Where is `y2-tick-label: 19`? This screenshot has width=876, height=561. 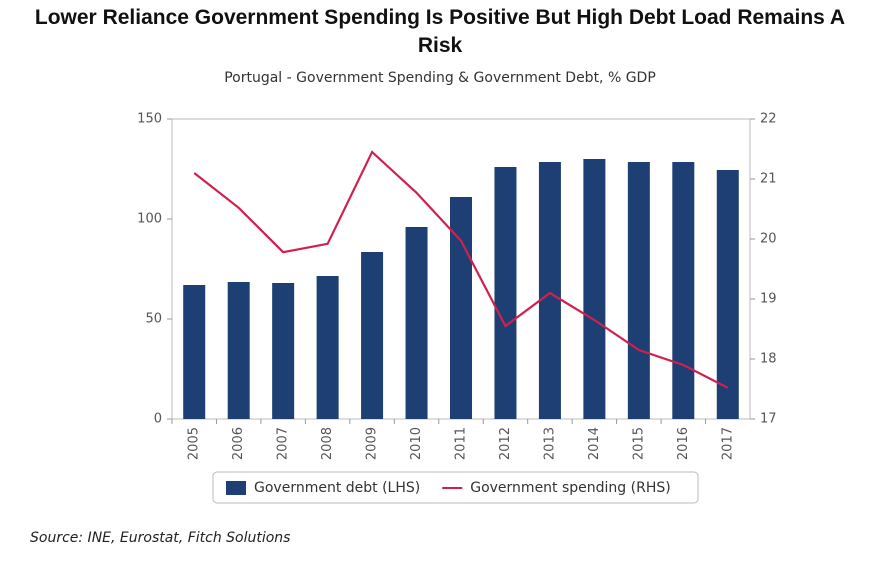
y2-tick-label: 19 is located at coordinates (768, 299).